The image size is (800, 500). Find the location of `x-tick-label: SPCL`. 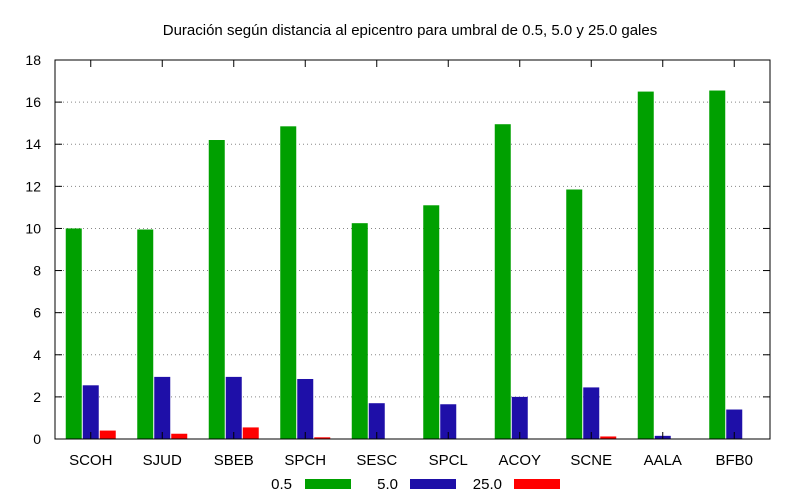

x-tick-label: SPCL is located at coordinates (448, 460).